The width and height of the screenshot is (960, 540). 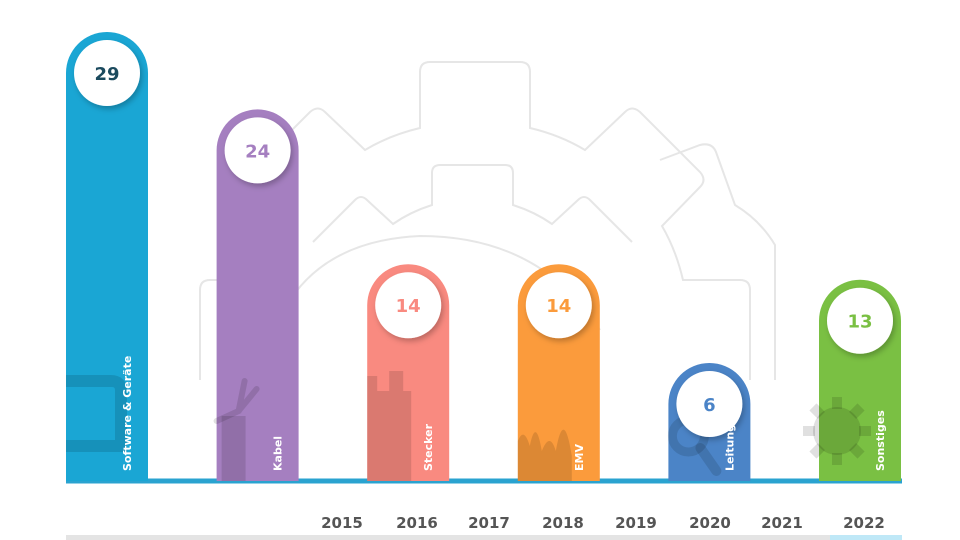 What do you see at coordinates (428, 447) in the screenshot?
I see `category-label: Stecker` at bounding box center [428, 447].